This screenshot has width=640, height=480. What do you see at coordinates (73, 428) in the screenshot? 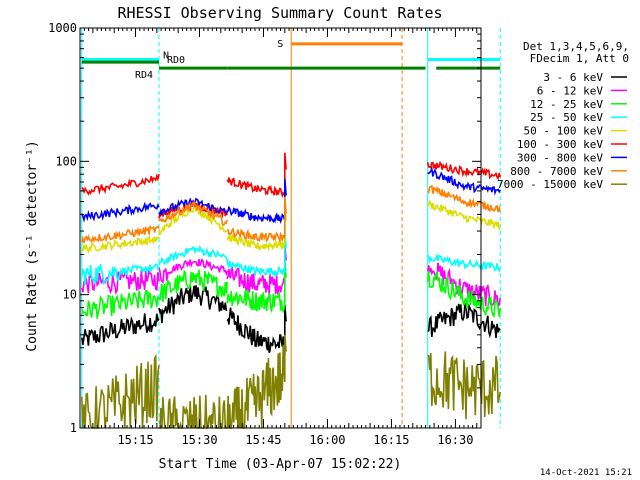
I see `y-tick-label: 1` at bounding box center [73, 428].